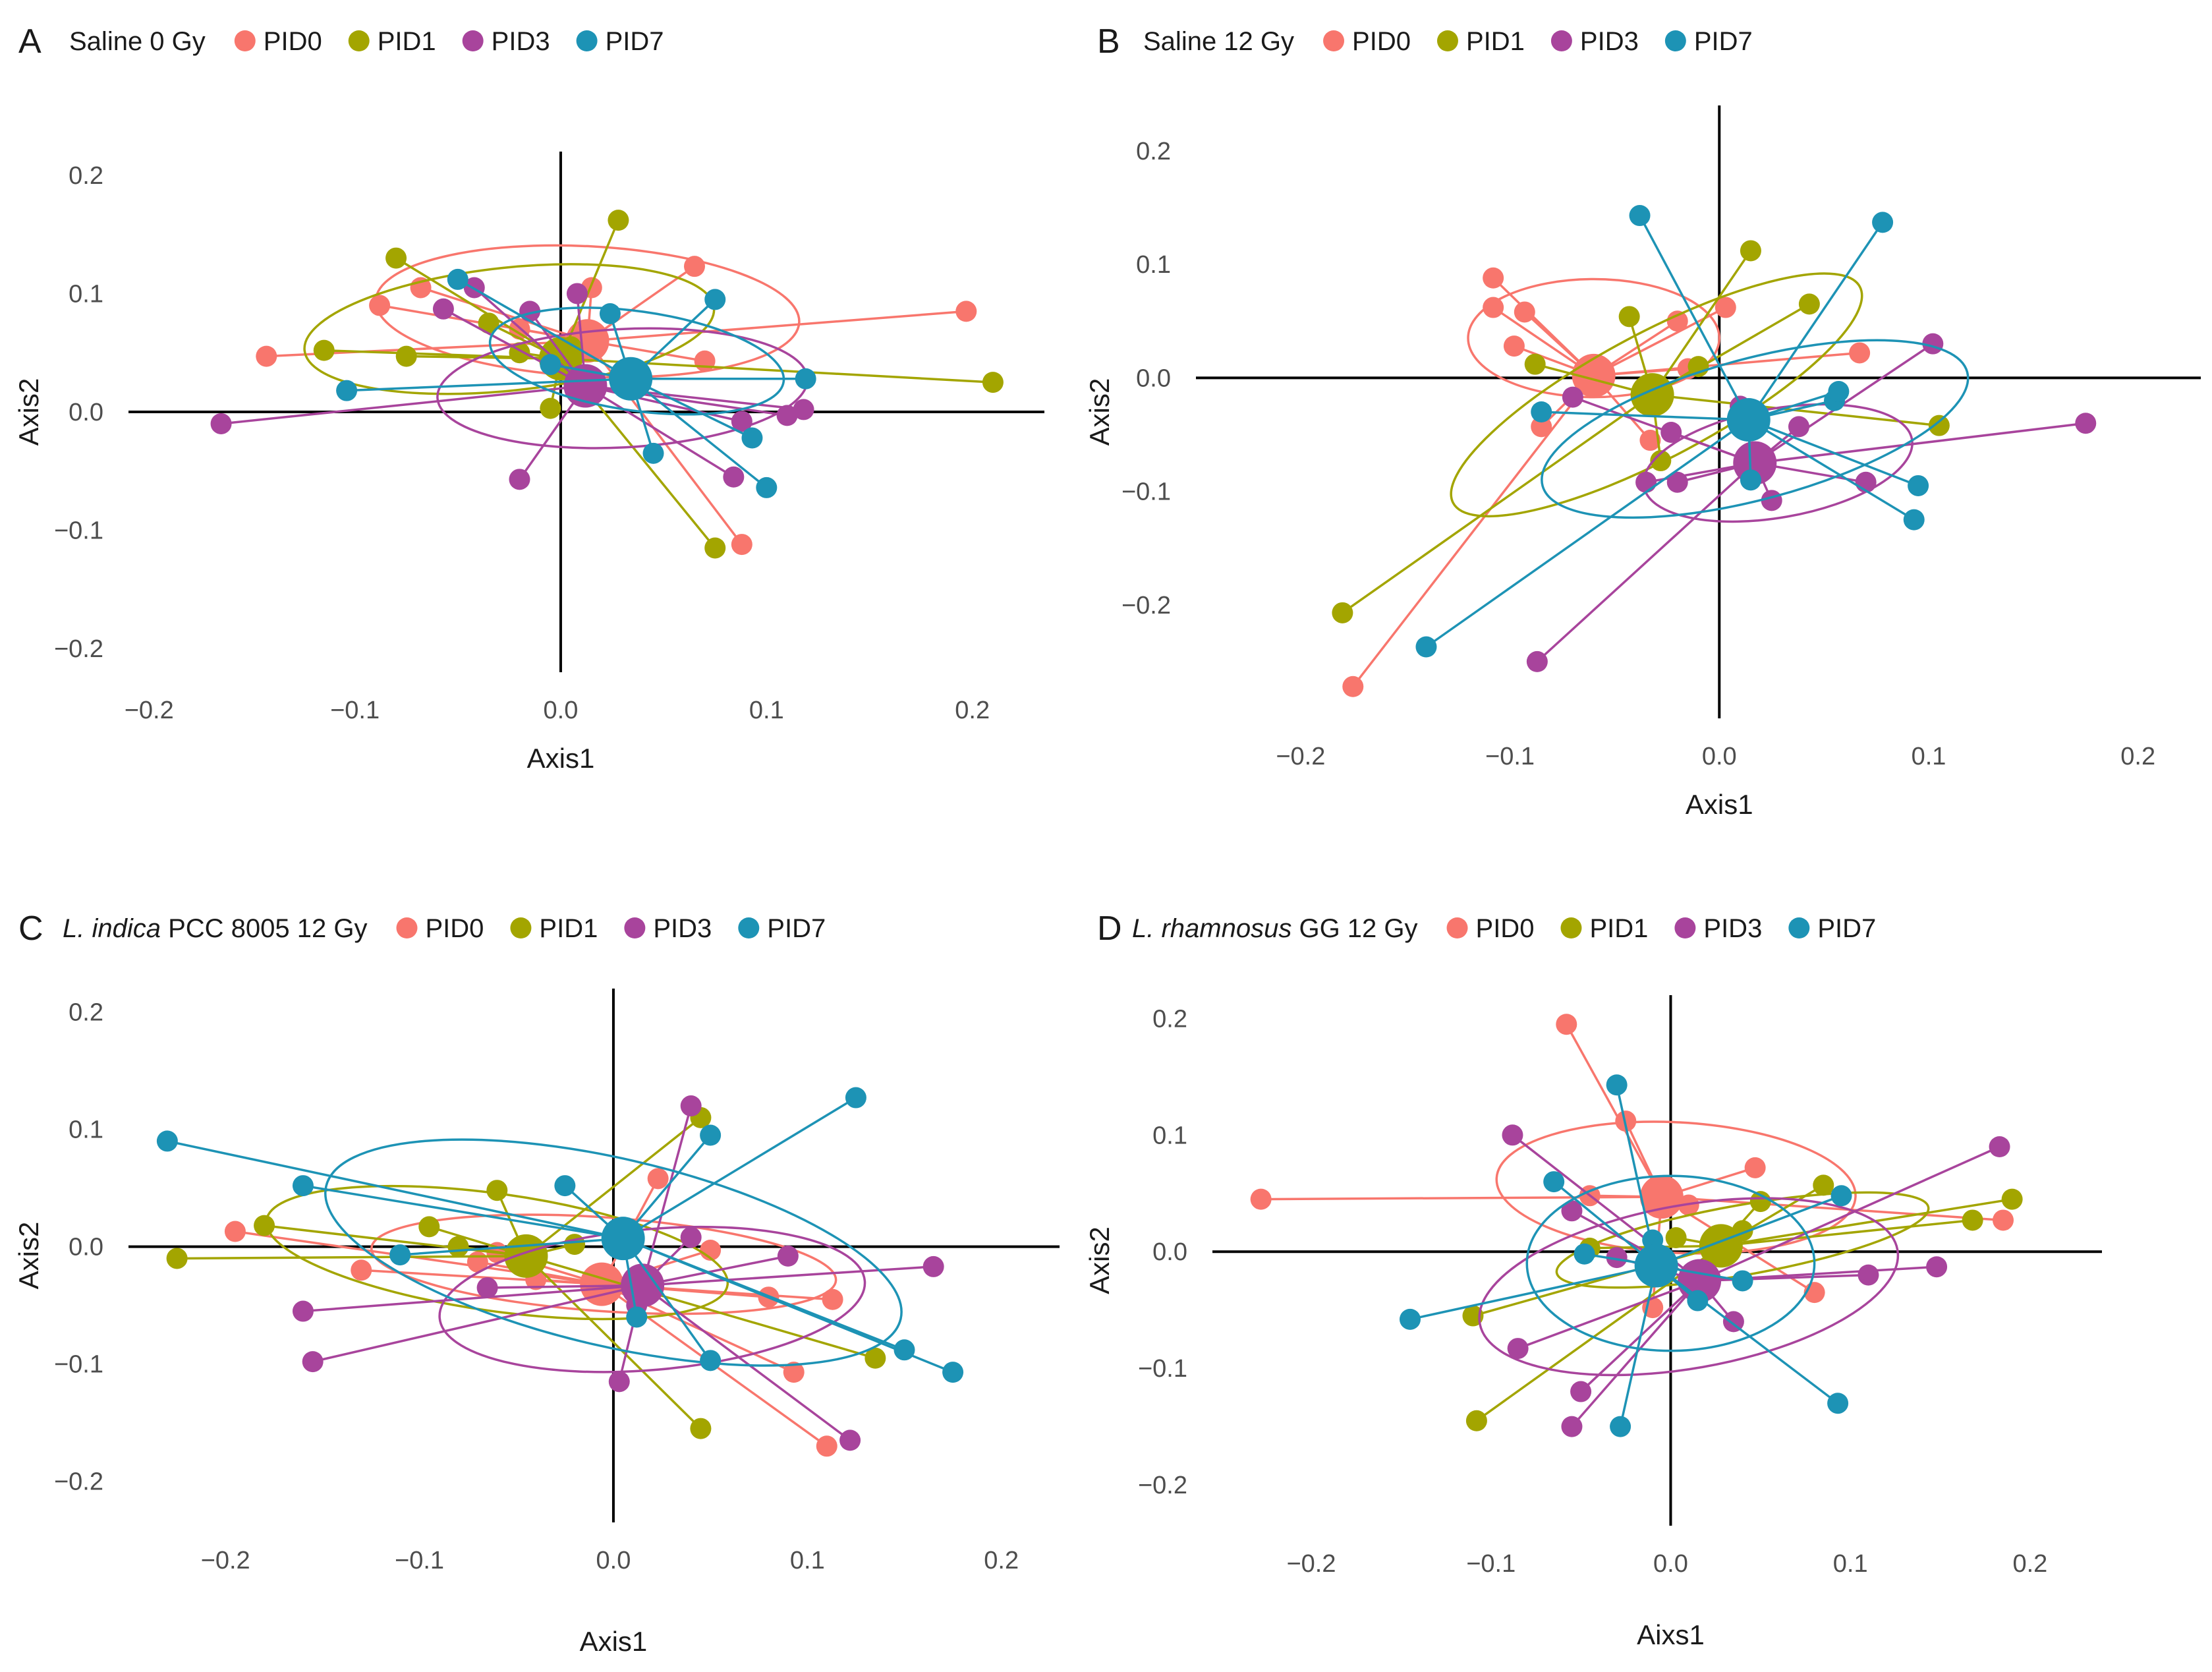 The height and width of the screenshot is (1672, 2212). Describe the element at coordinates (78, 1365) in the screenshot. I see `y-tick-label: −0.1` at that location.